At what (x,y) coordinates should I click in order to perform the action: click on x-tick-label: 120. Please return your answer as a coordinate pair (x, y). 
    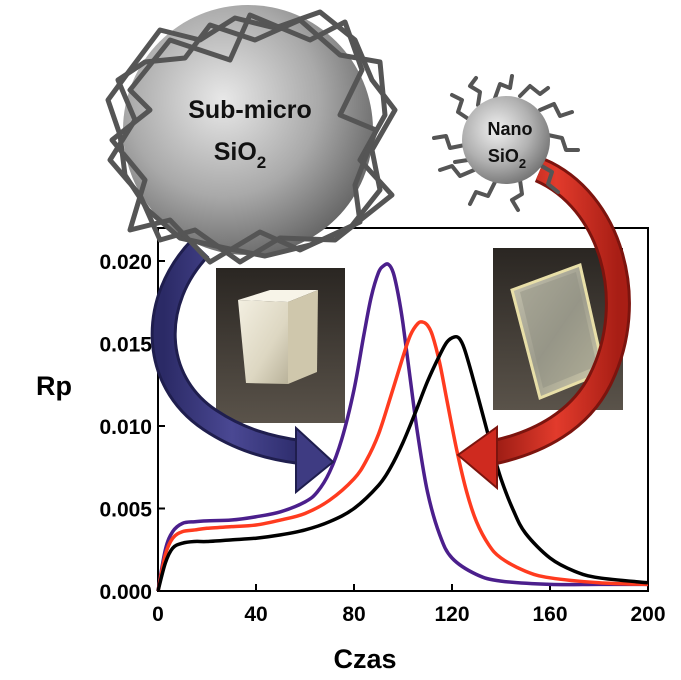
    Looking at the image, I should click on (451, 614).